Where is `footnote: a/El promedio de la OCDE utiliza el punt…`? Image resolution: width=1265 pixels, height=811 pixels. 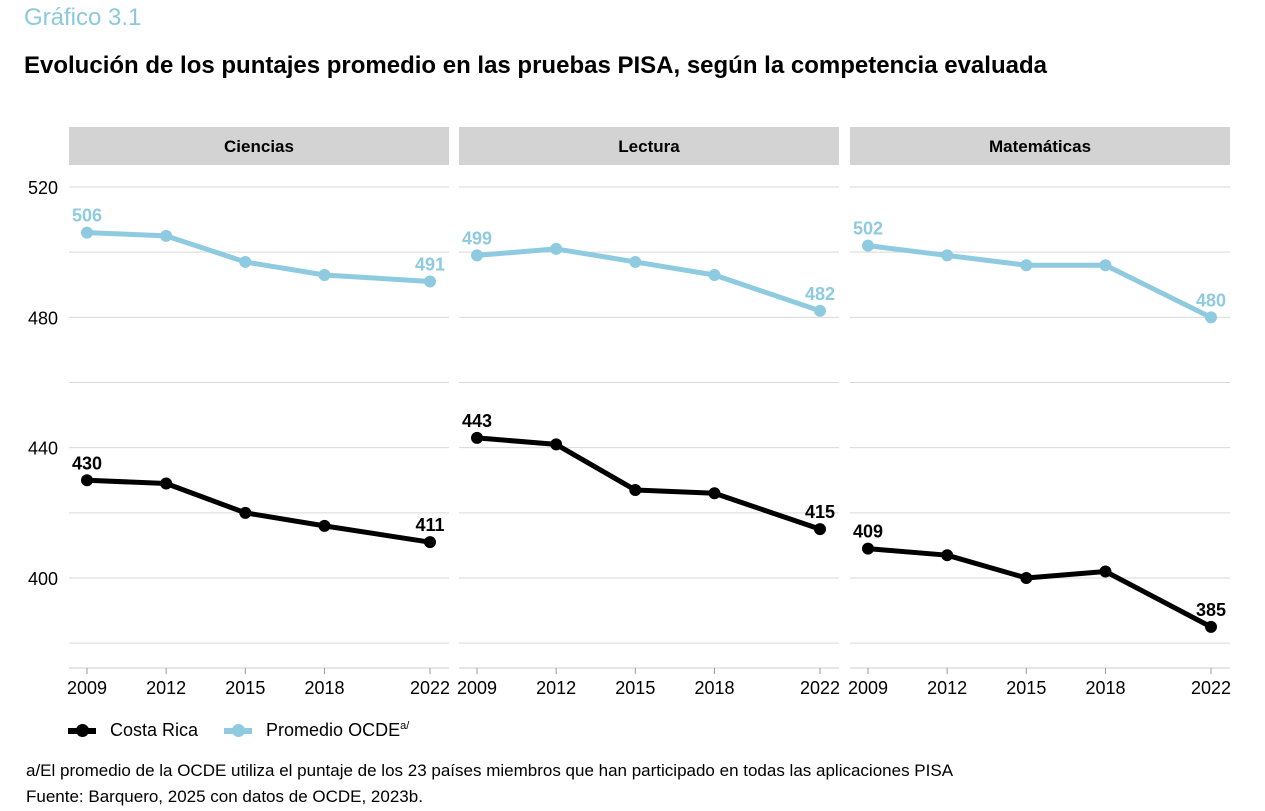 footnote: a/El promedio de la OCDE utiliza el punt… is located at coordinates (490, 770).